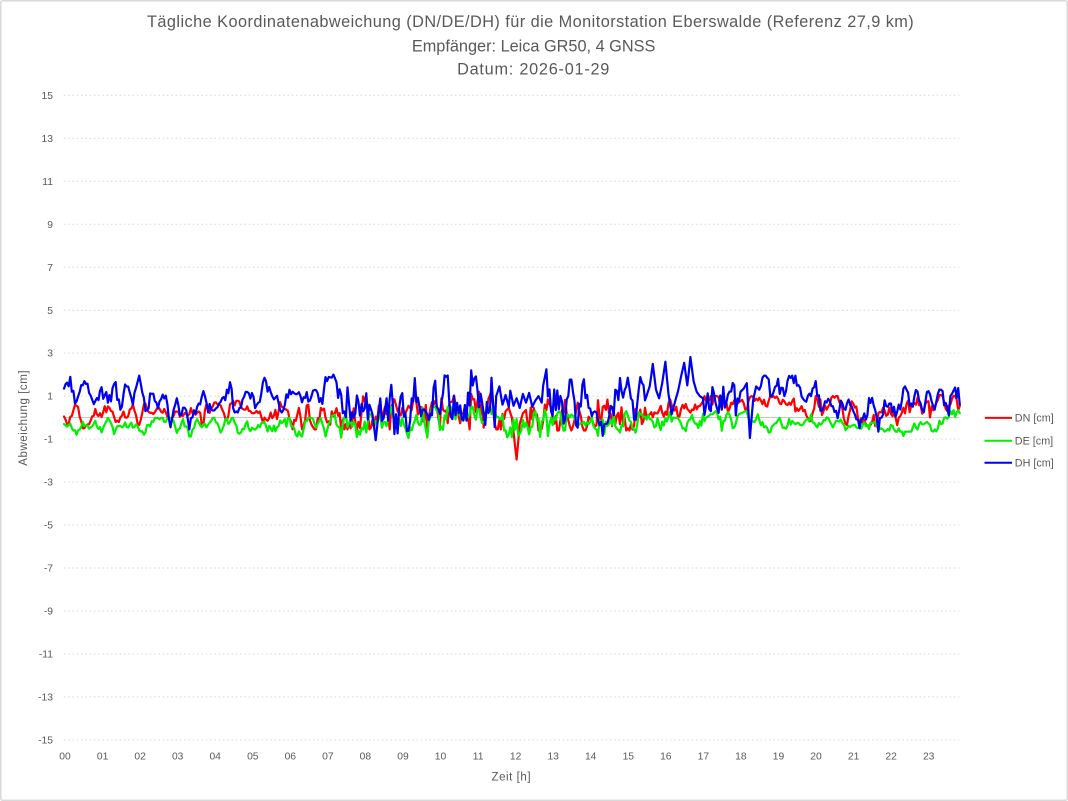 The width and height of the screenshot is (1068, 801). What do you see at coordinates (403, 757) in the screenshot?
I see `svg-text: 09` at bounding box center [403, 757].